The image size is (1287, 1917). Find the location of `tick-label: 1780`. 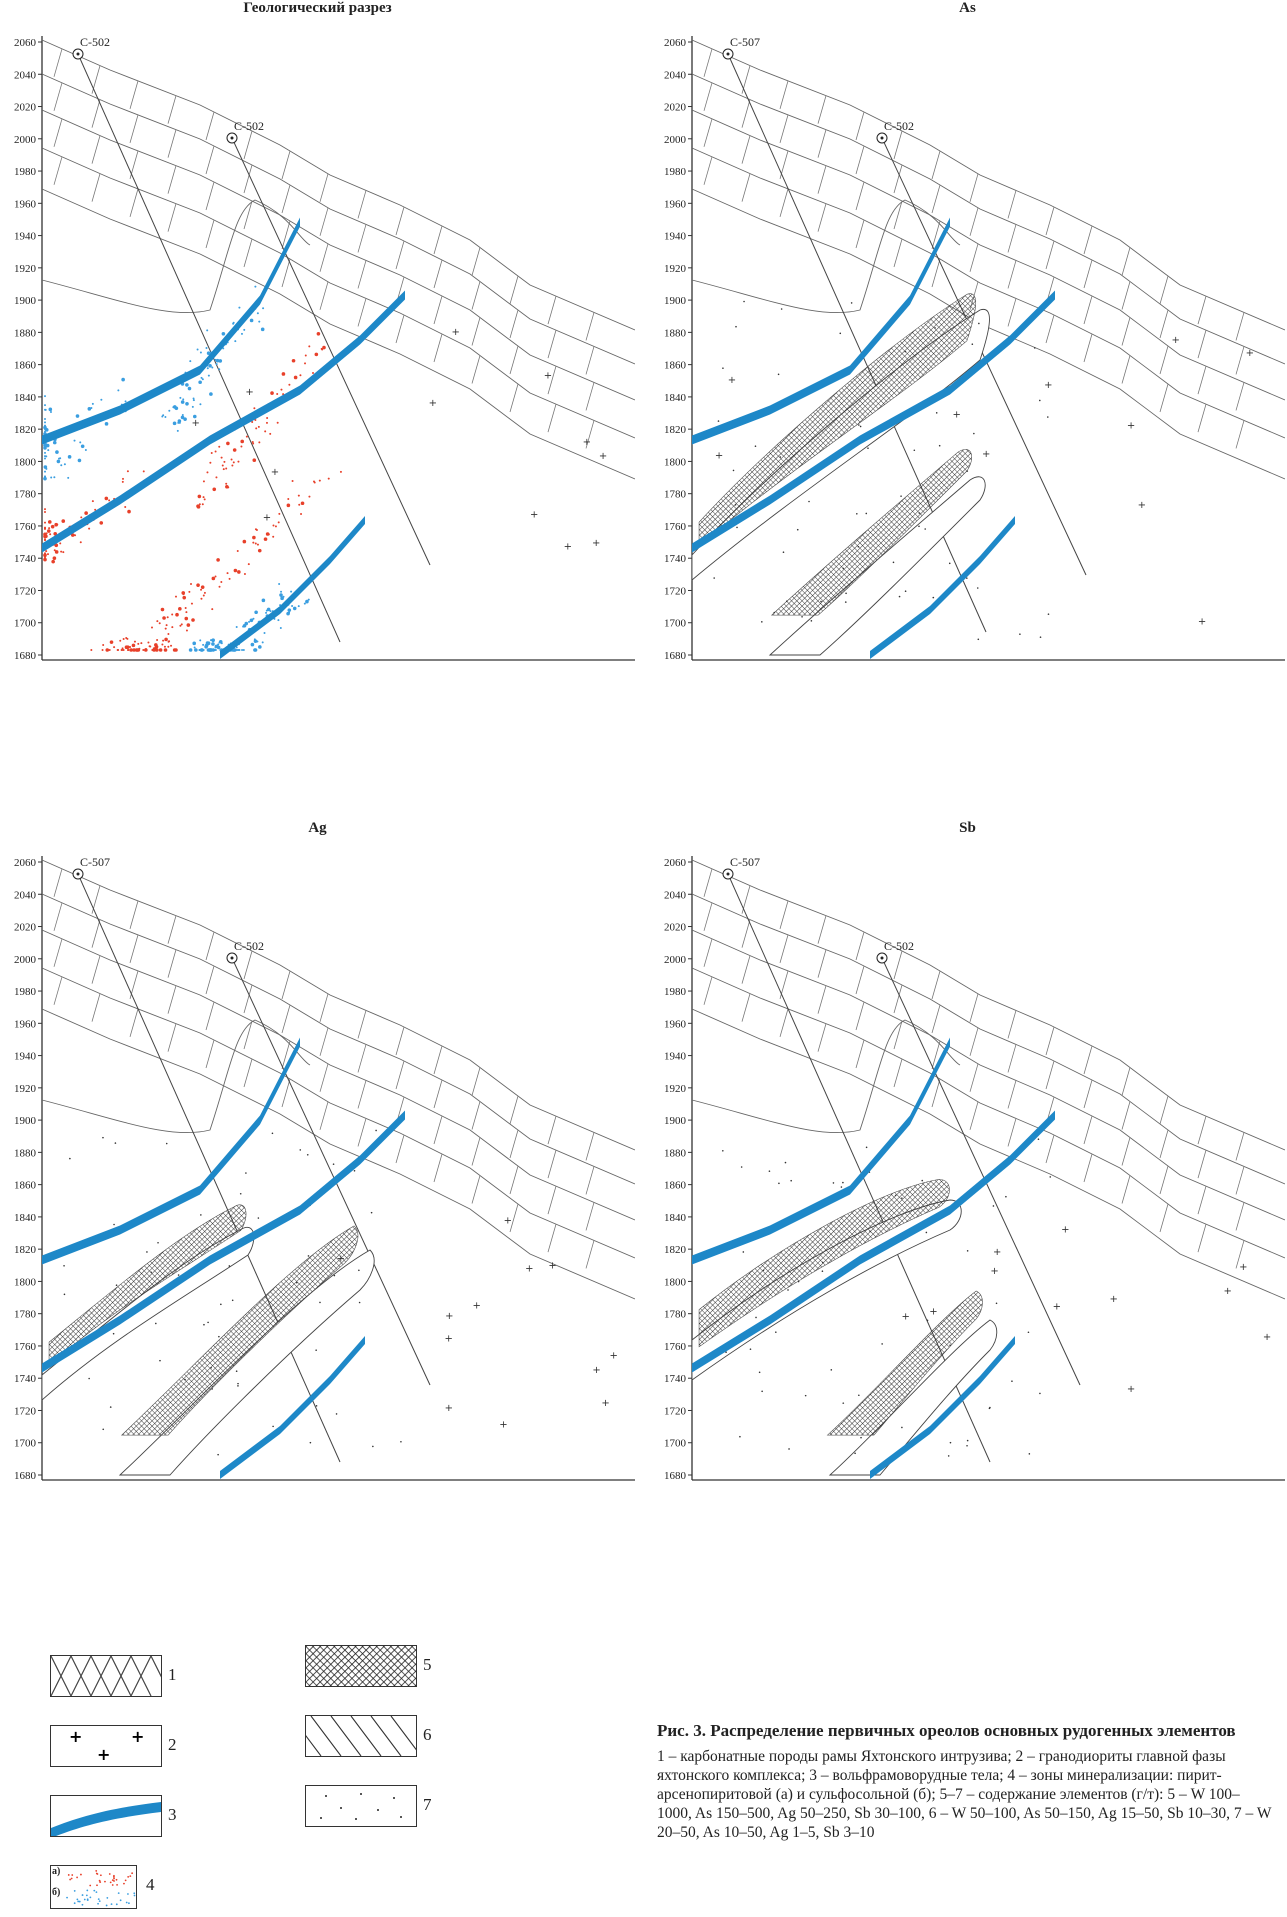

tick-label: 1780 is located at coordinates (675, 1315).